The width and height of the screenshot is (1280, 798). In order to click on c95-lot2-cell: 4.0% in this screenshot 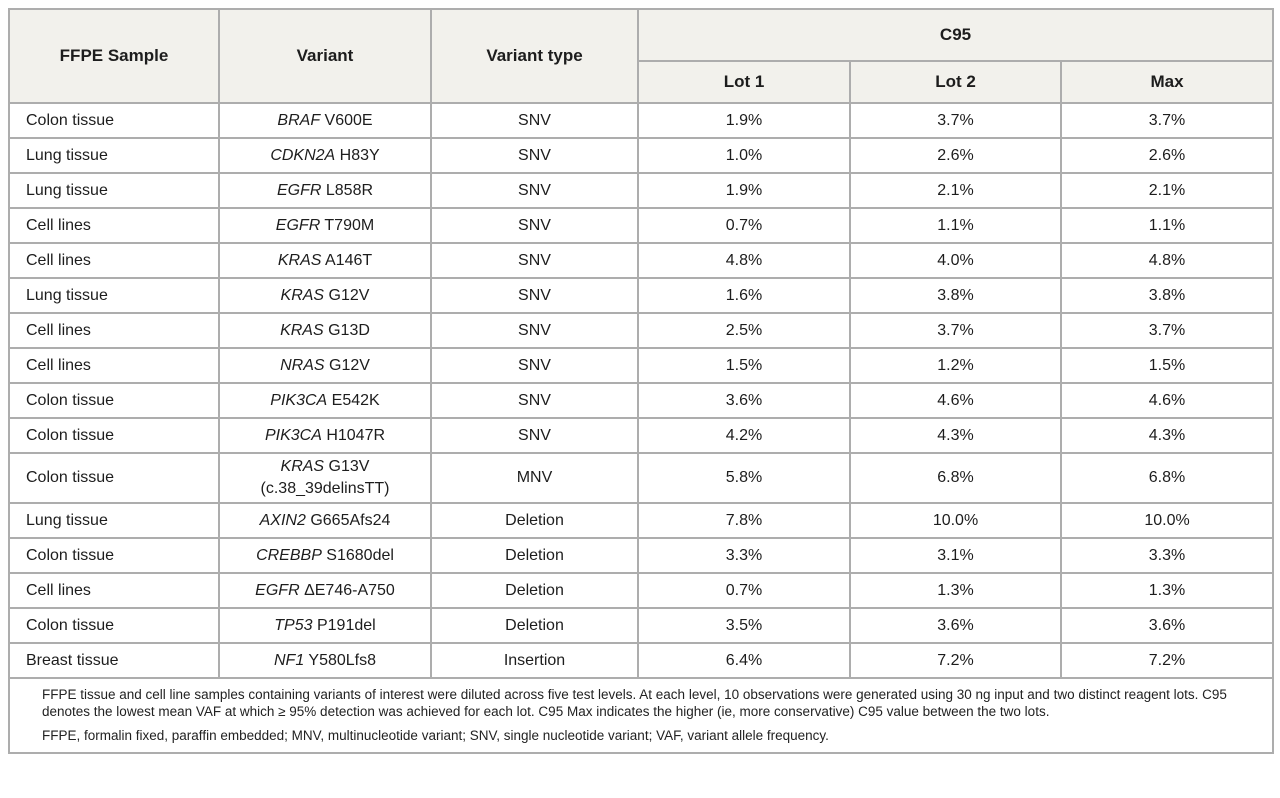, I will do `click(955, 260)`.